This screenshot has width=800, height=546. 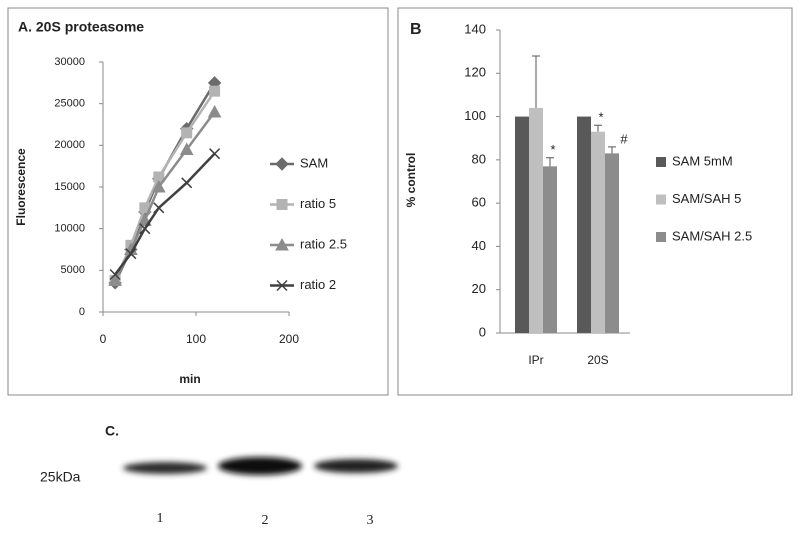 I want to click on legend-label: ratio 2, so click(x=318, y=284).